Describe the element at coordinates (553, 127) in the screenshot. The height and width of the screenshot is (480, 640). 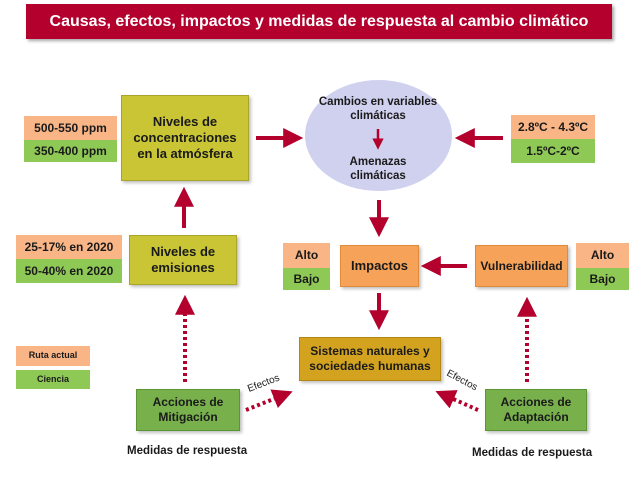
I see `temperature-ruta-value: 2.8ºC - 4.3ºC` at that location.